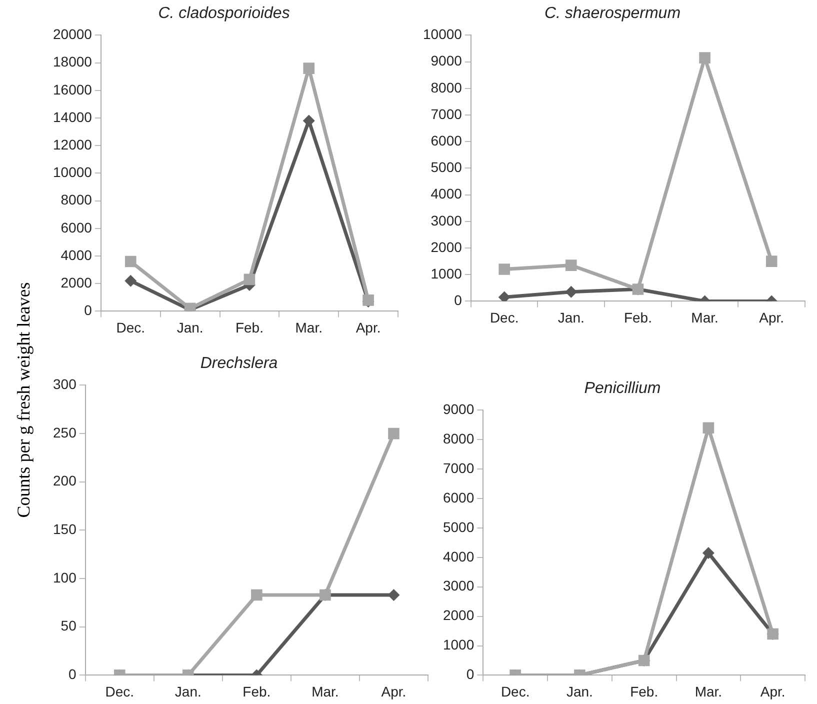 This screenshot has width=817, height=704. What do you see at coordinates (65, 577) in the screenshot?
I see `y-tick-label: 100` at bounding box center [65, 577].